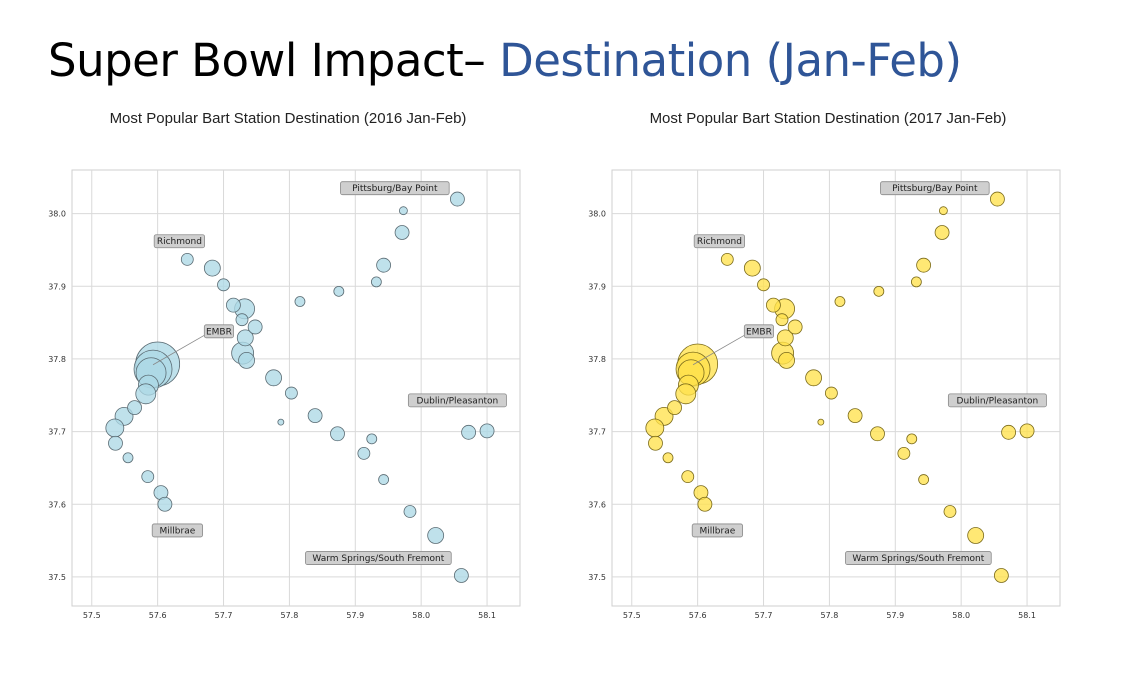 This screenshot has height=682, width=1140. What do you see at coordinates (597, 286) in the screenshot?
I see `y-tick-label: 37.9` at bounding box center [597, 286].